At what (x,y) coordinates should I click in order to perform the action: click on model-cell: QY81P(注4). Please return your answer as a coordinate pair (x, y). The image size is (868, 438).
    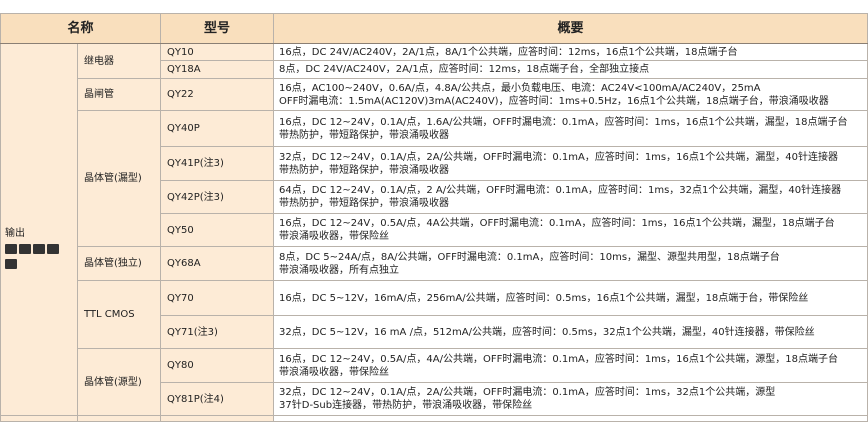
    Looking at the image, I should click on (217, 399).